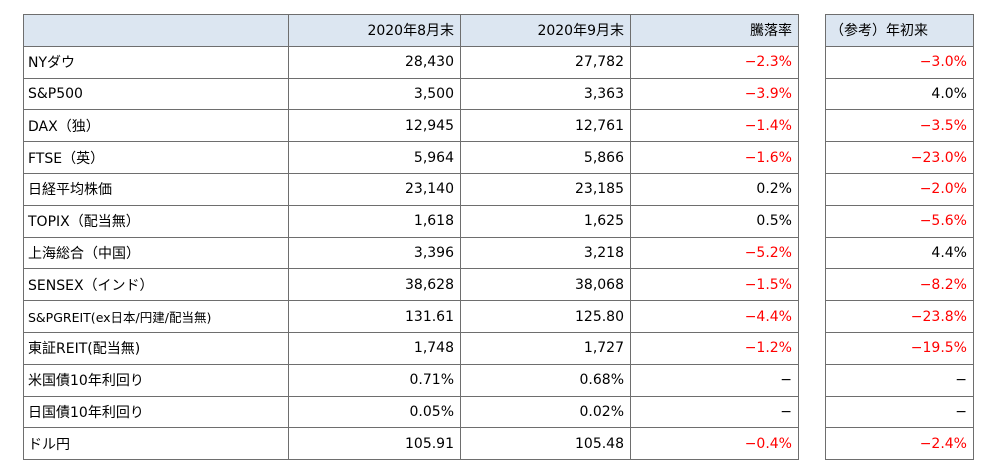  What do you see at coordinates (156, 221) in the screenshot?
I see `row-name-cell: TOPIX（配当無）` at bounding box center [156, 221].